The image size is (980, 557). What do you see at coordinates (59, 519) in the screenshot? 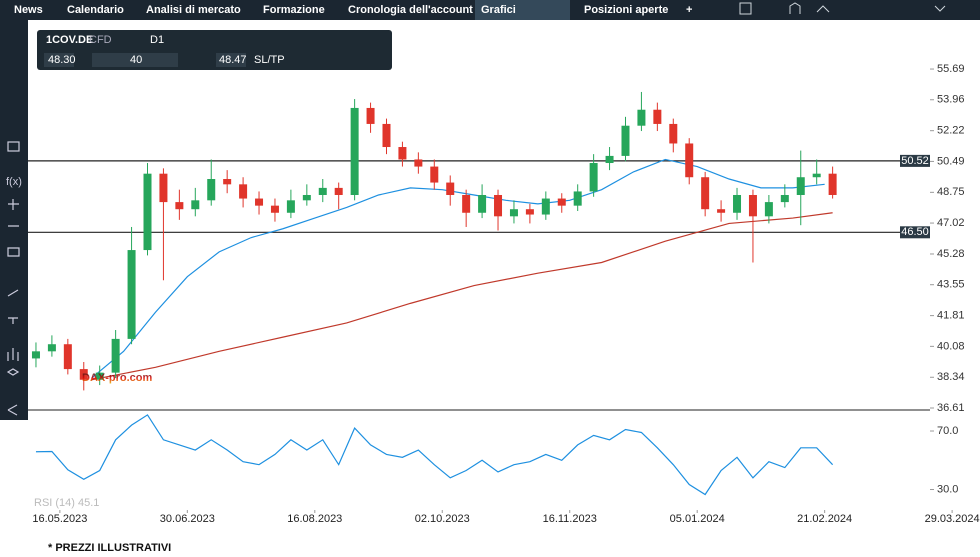
I see `x-tick-label: 16.05.2023` at bounding box center [59, 519].